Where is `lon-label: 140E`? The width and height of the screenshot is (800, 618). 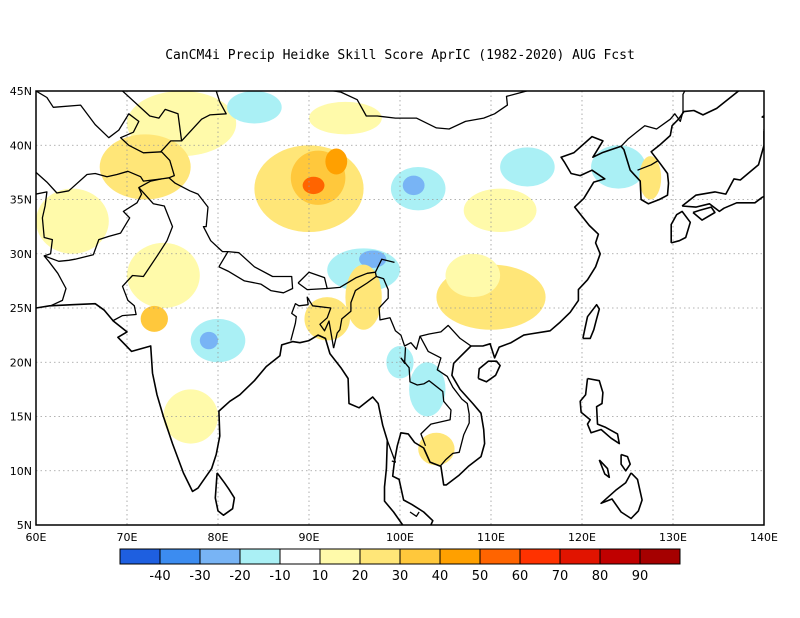
lon-label: 140E is located at coordinates (764, 537).